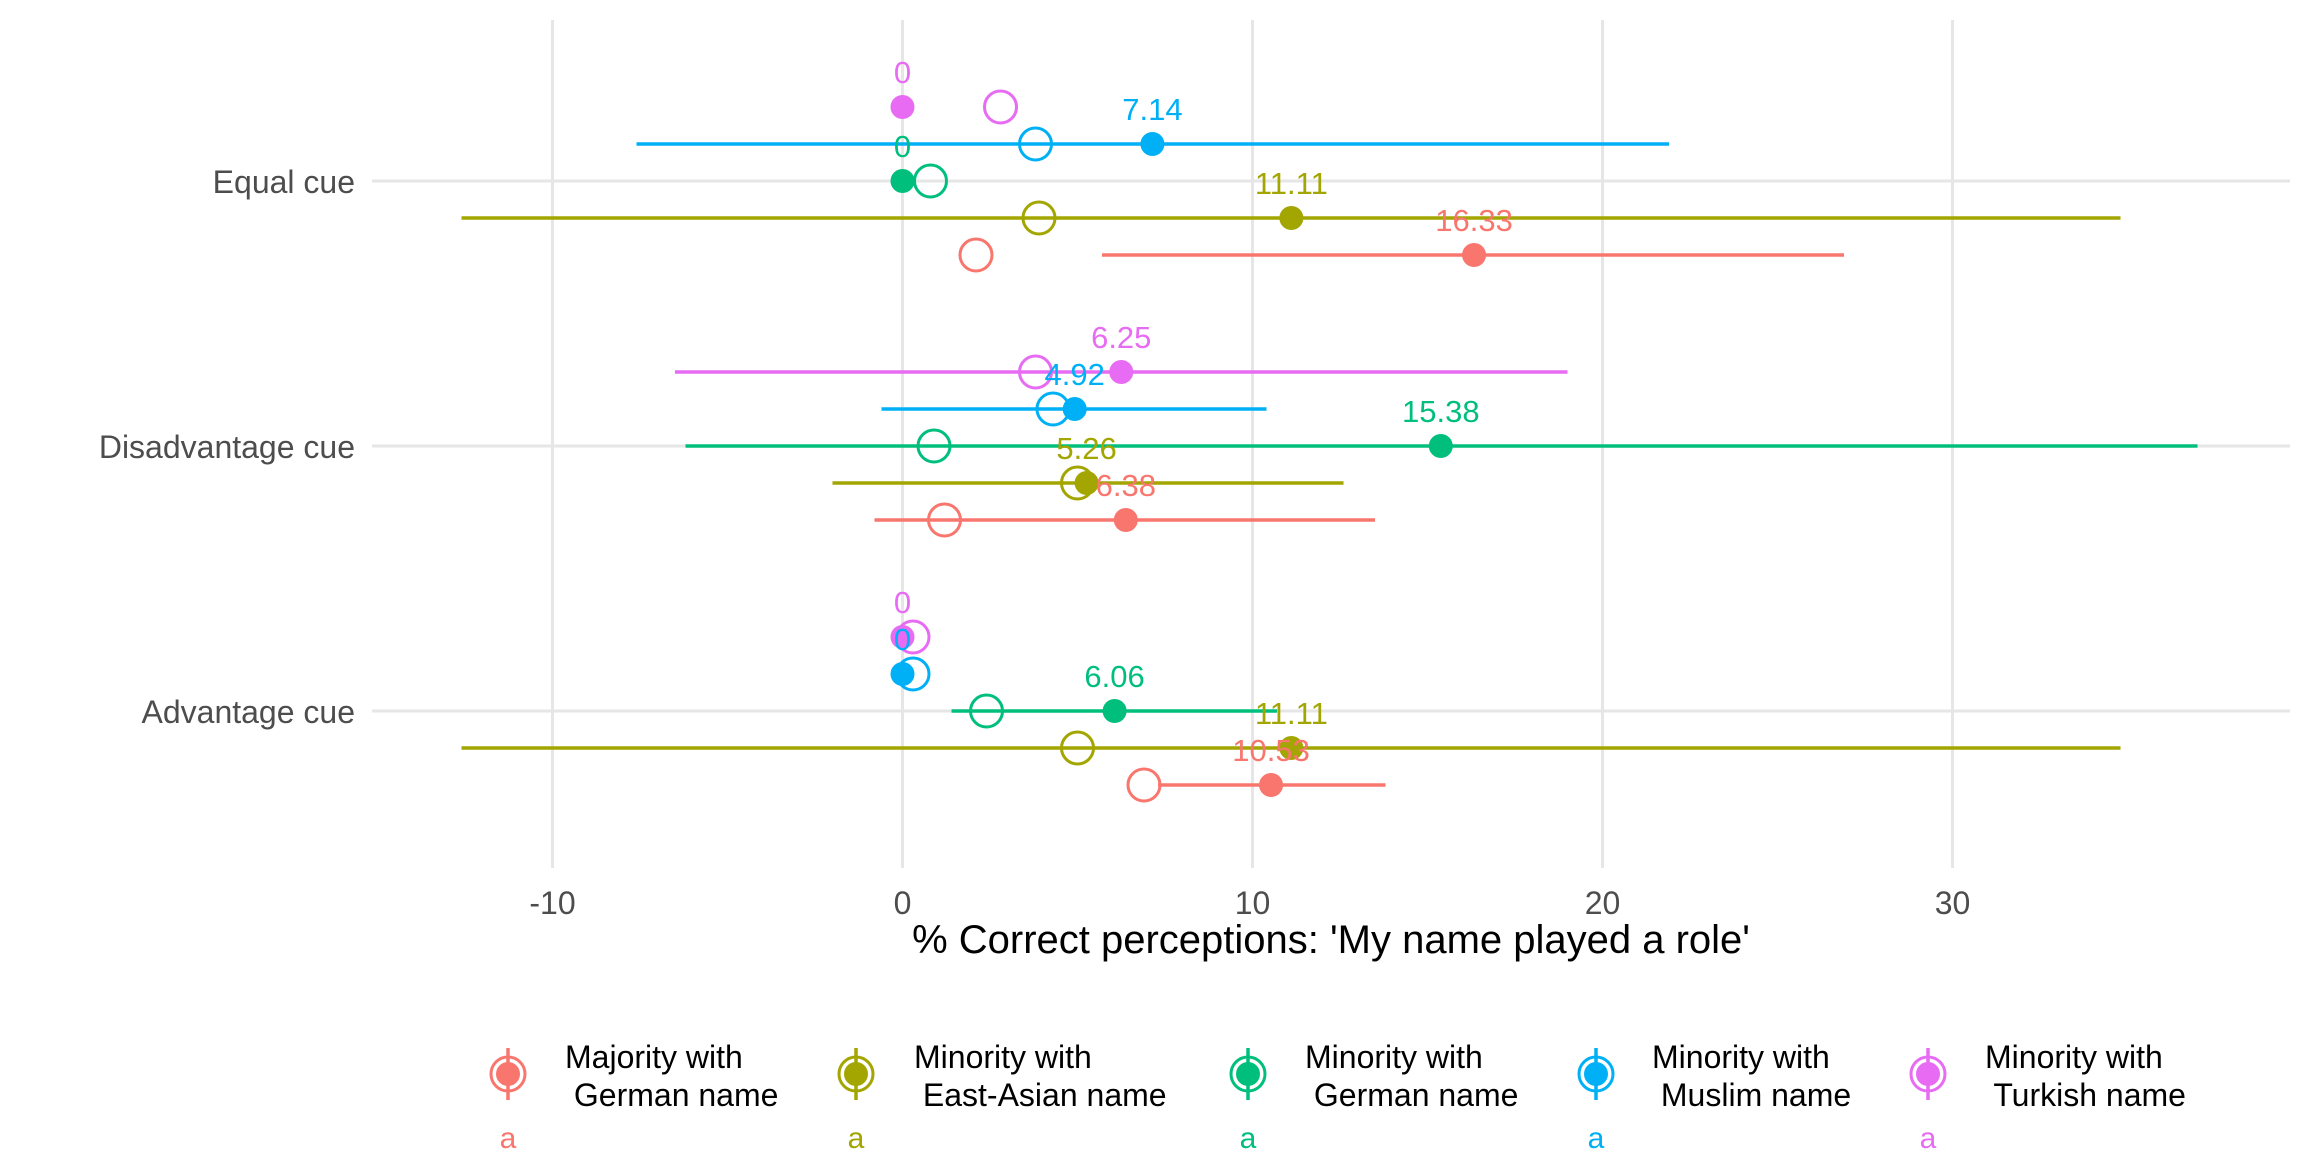  I want to click on x-axis-tick-labels: -10 0 10 20 30, so click(1249, 903).